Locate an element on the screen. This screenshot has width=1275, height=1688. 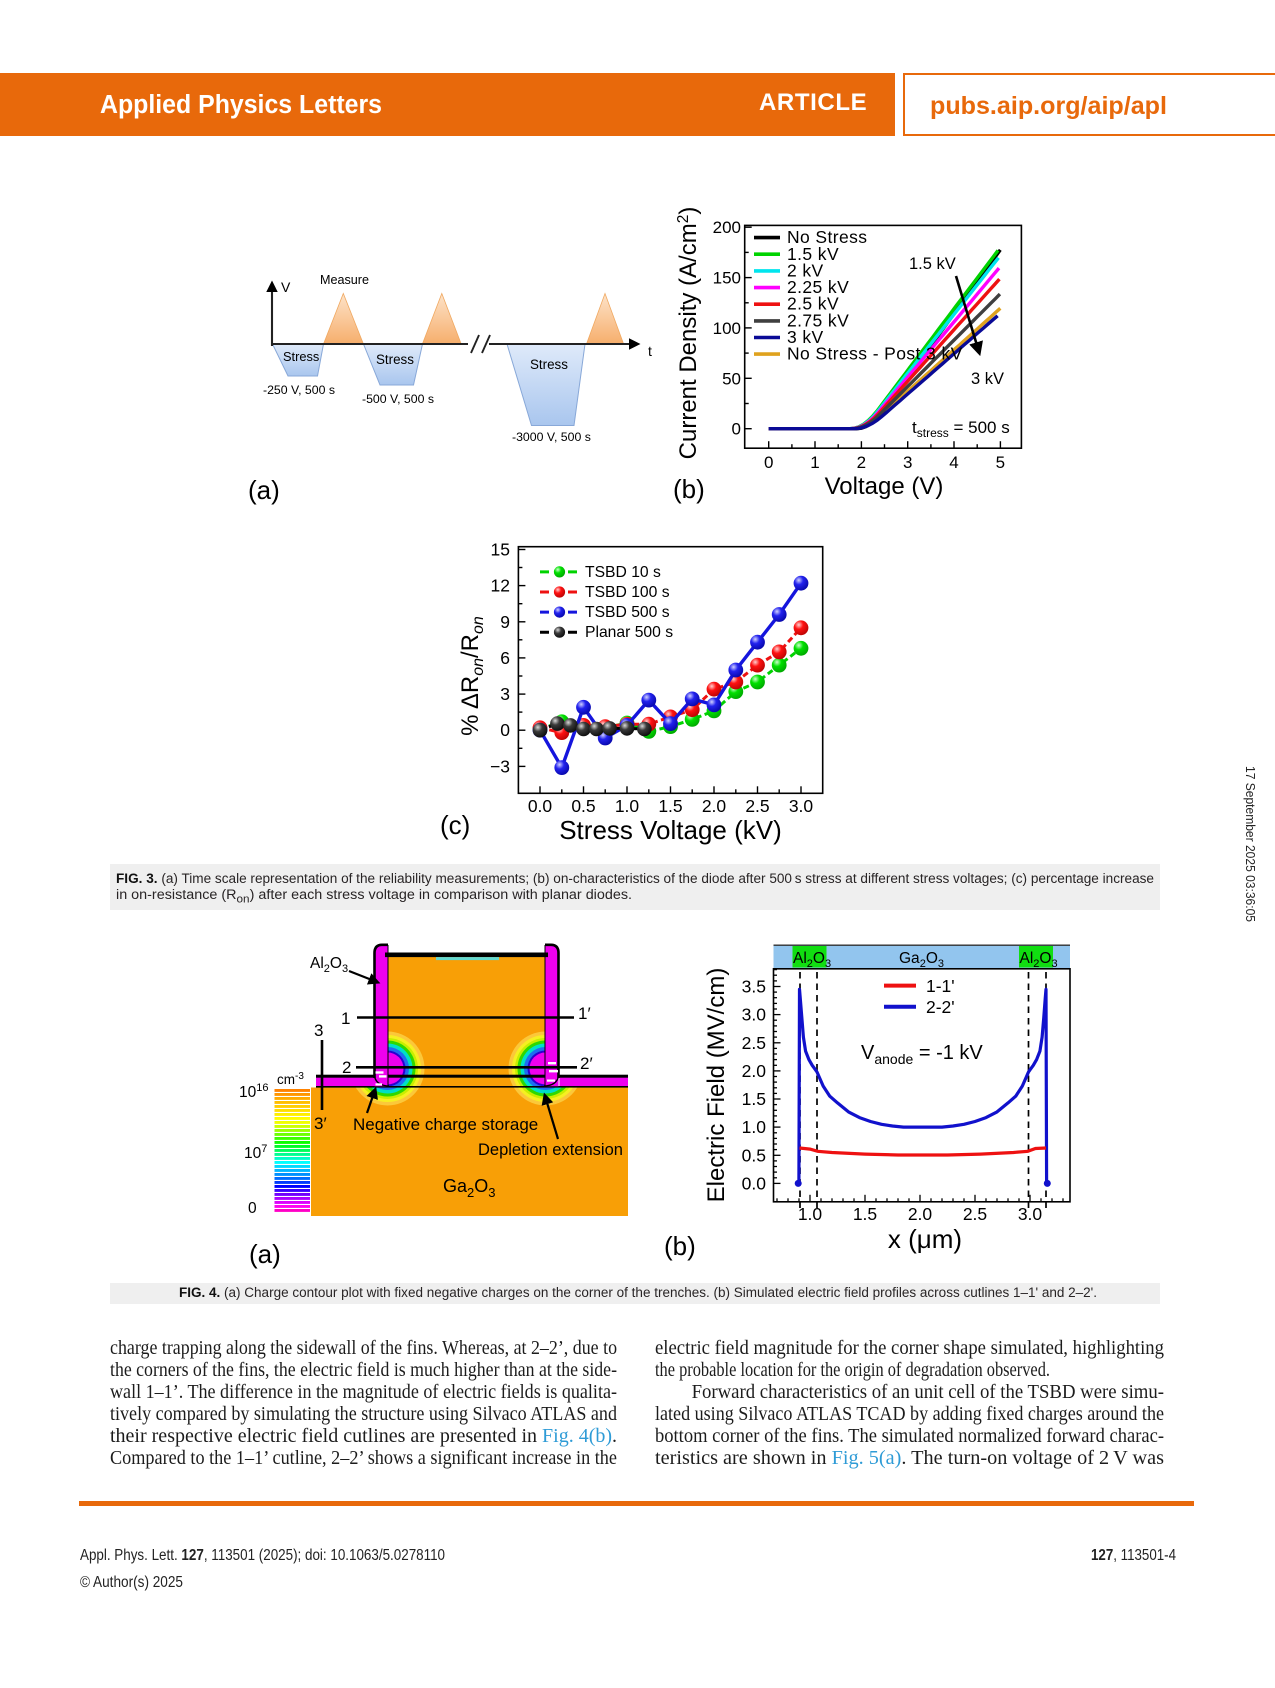
svg-text: -500 V, 500 s is located at coordinates (398, 399).